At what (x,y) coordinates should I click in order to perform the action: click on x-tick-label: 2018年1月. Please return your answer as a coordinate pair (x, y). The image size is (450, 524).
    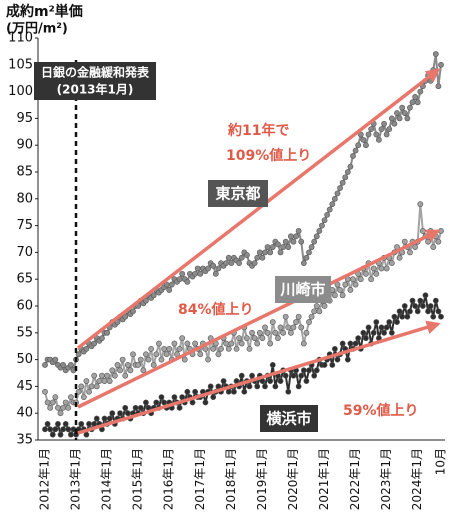
    Looking at the image, I should click on (231, 479).